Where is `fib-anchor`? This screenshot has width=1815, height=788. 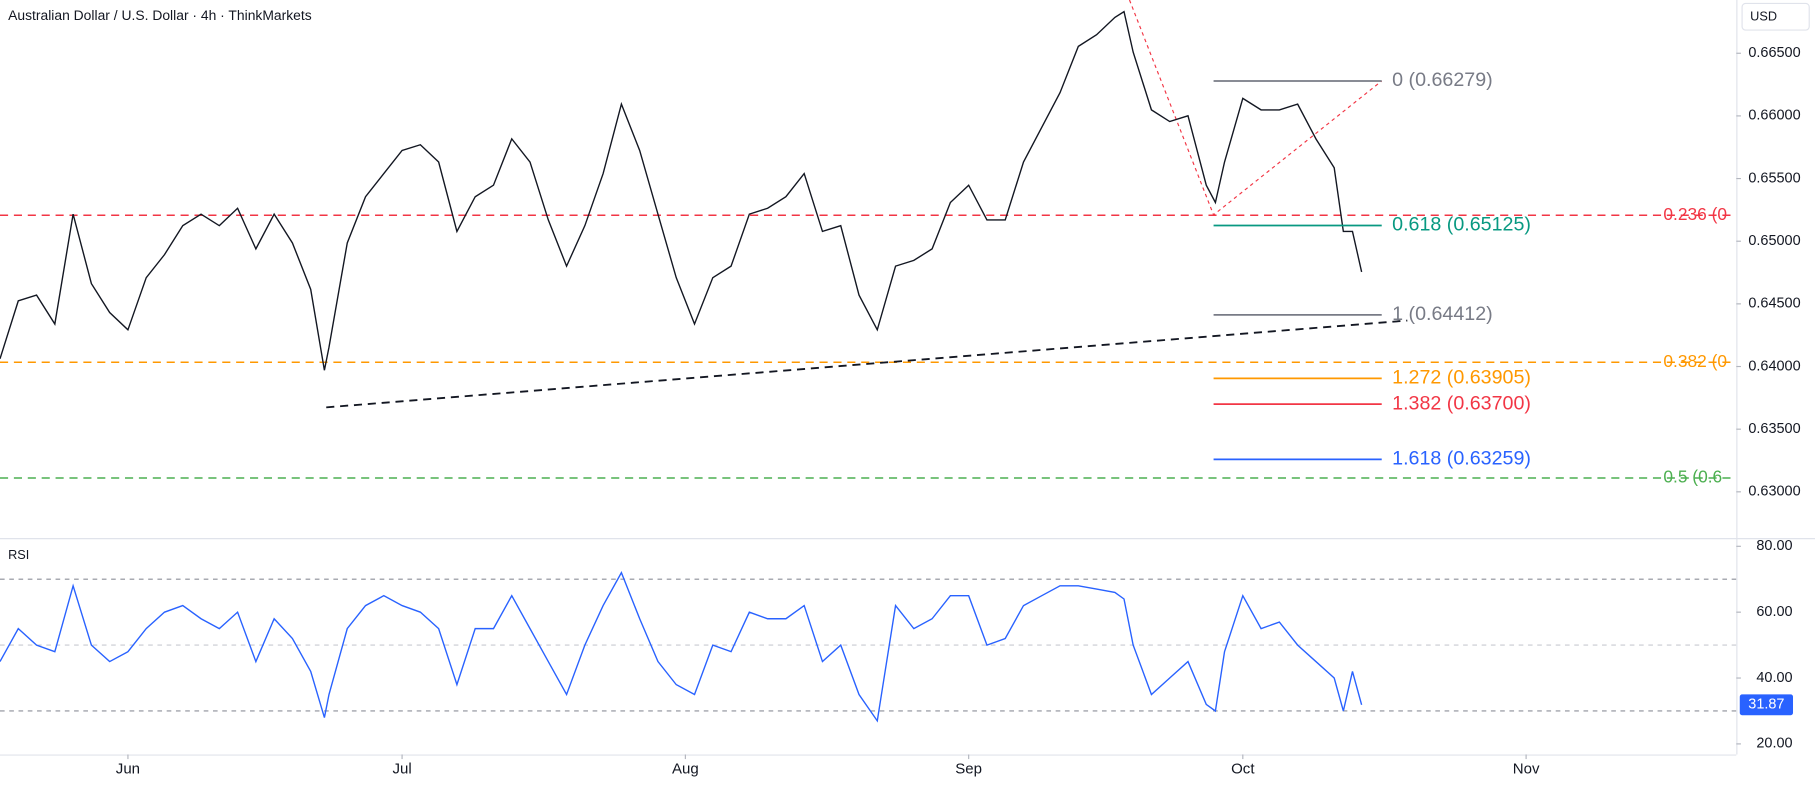 fib-anchor is located at coordinates (1255, 108).